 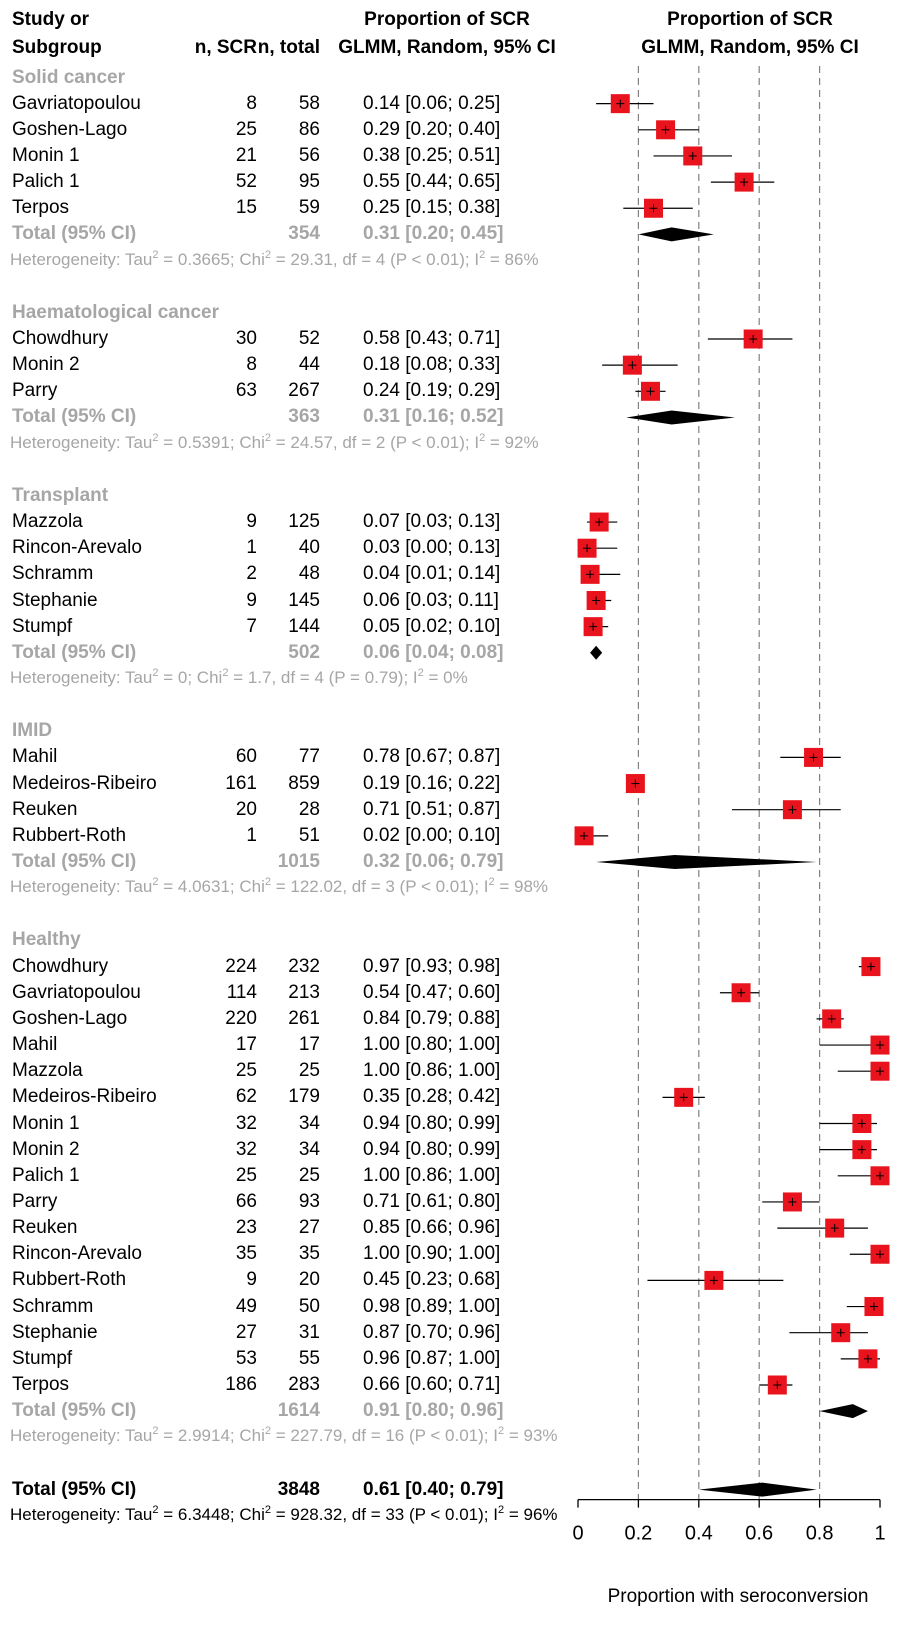 I want to click on estimate-ci-cell: 0.25 [0.15; 0.38], so click(x=432, y=208).